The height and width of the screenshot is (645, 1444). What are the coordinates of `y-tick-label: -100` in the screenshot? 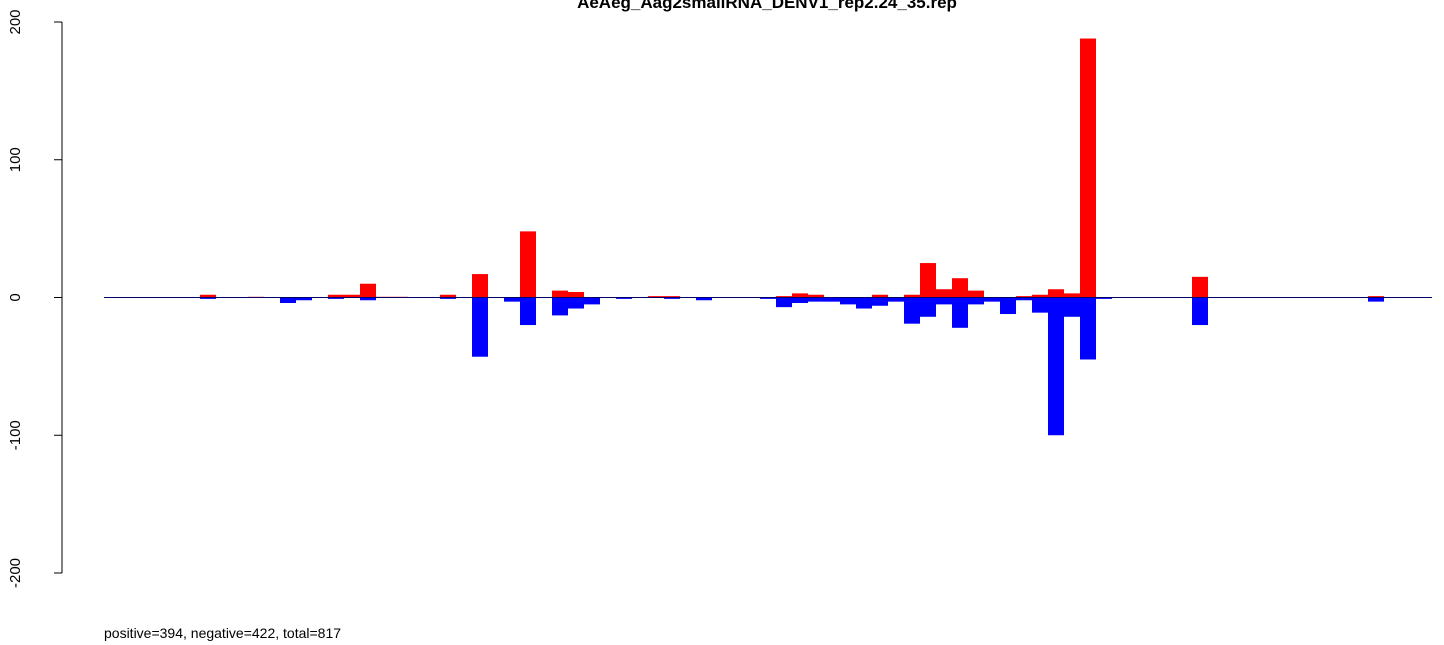 It's located at (15, 435).